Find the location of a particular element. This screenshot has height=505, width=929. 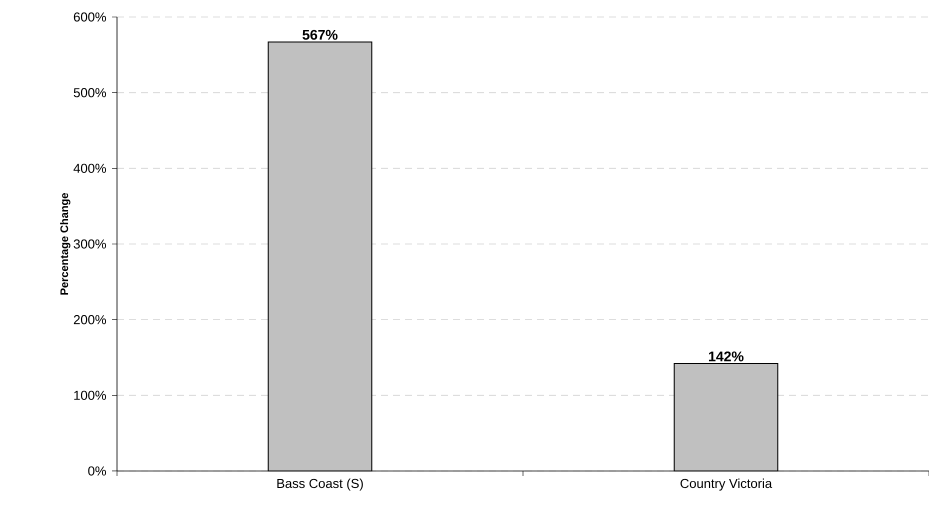

data-label: 567% is located at coordinates (320, 35).